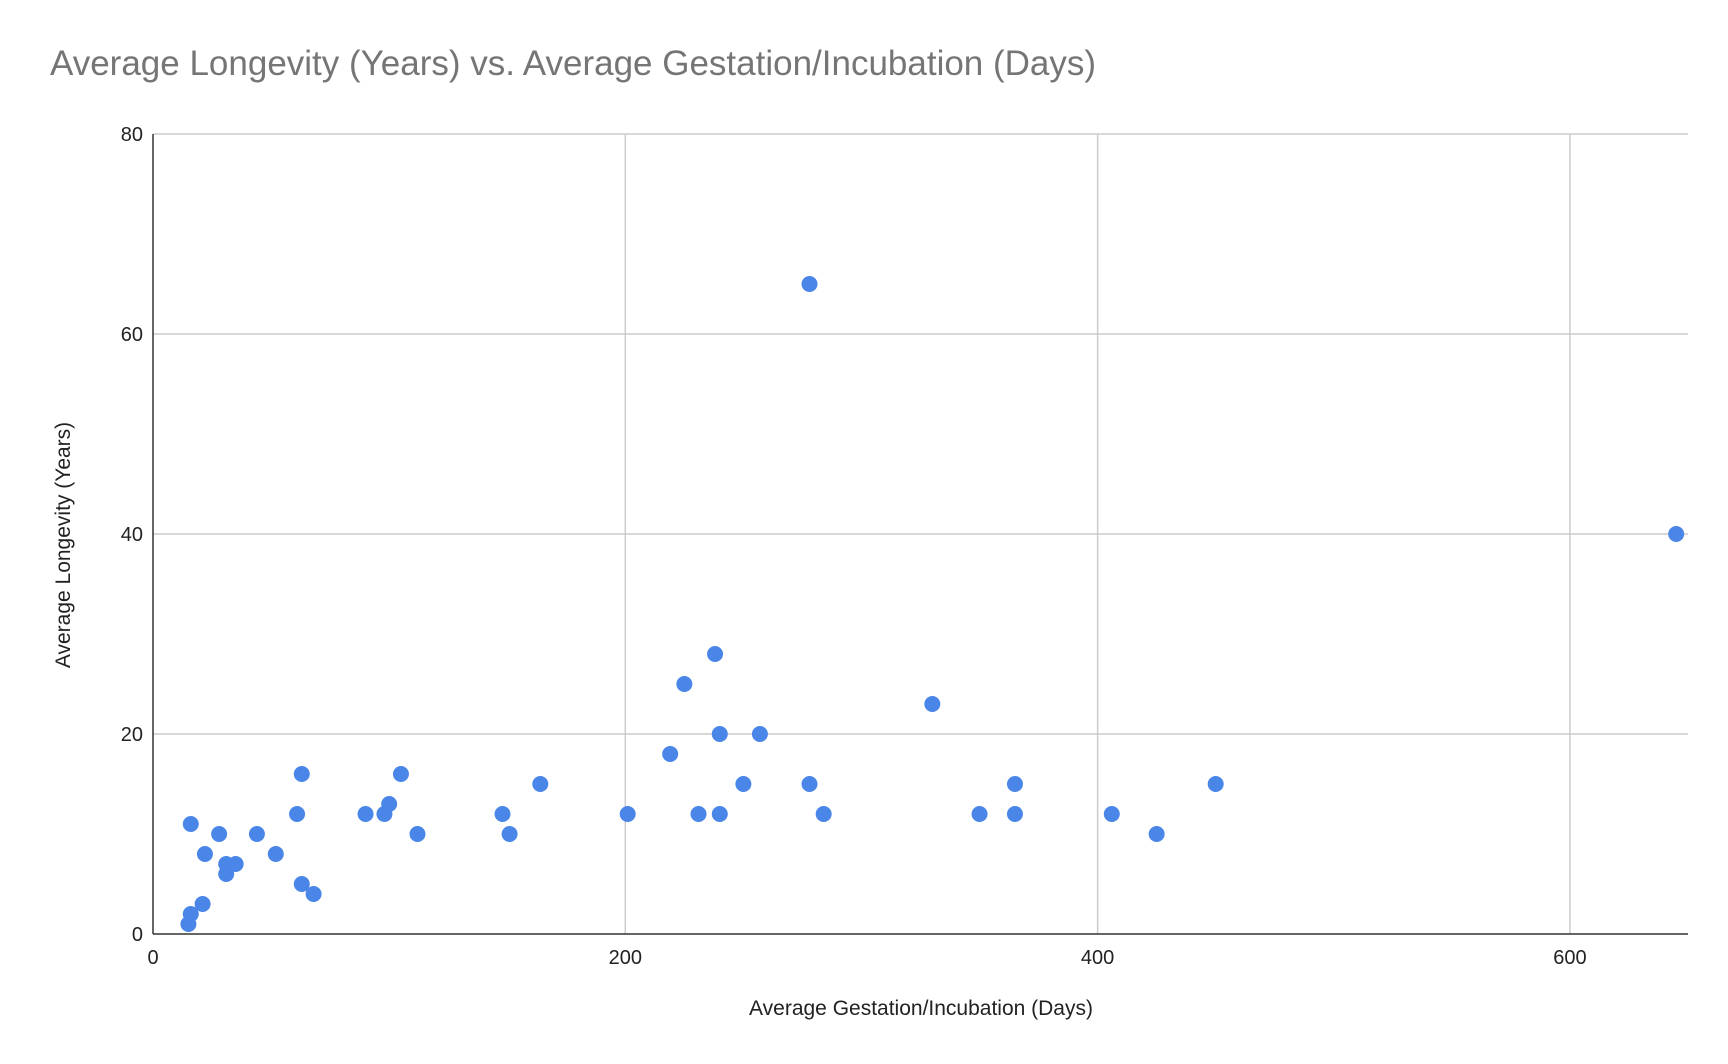  What do you see at coordinates (625, 958) in the screenshot?
I see `x-tick-label: 200` at bounding box center [625, 958].